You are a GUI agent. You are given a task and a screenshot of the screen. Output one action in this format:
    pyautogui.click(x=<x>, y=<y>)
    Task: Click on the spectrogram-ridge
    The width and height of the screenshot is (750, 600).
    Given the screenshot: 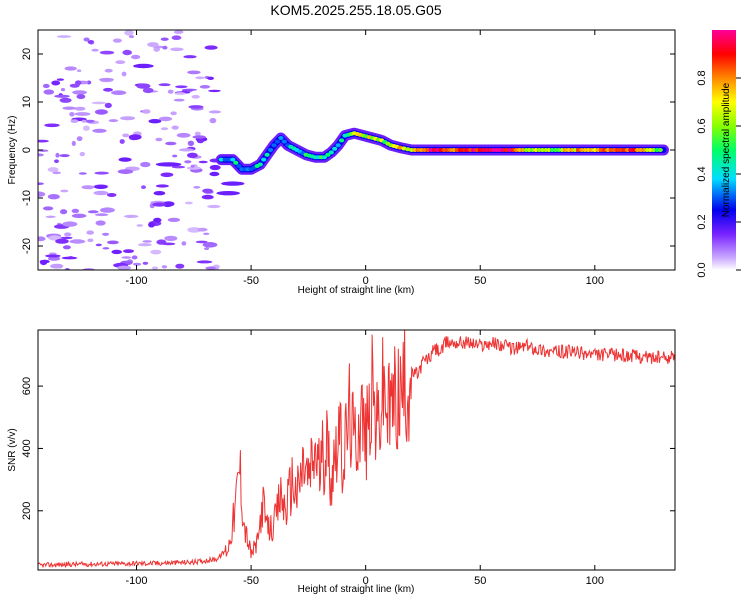 What is the action you would take?
    pyautogui.click(x=442, y=151)
    